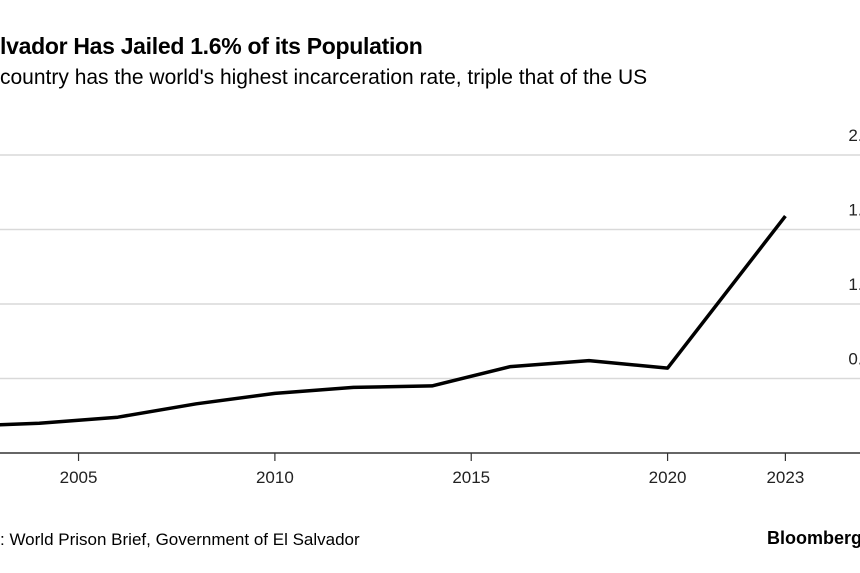 The image size is (860, 573). What do you see at coordinates (211, 46) in the screenshot?
I see `chart-title: lvador Has Jailed 1.6% of its Population` at bounding box center [211, 46].